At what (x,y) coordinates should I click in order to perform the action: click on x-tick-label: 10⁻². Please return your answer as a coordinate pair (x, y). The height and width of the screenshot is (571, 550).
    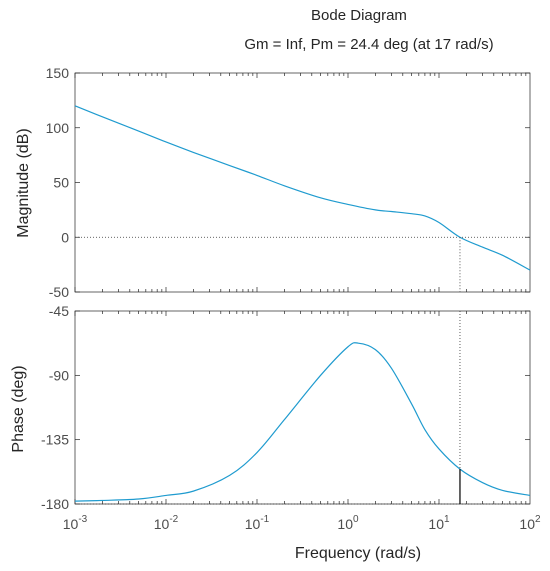
    Looking at the image, I should click on (166, 523).